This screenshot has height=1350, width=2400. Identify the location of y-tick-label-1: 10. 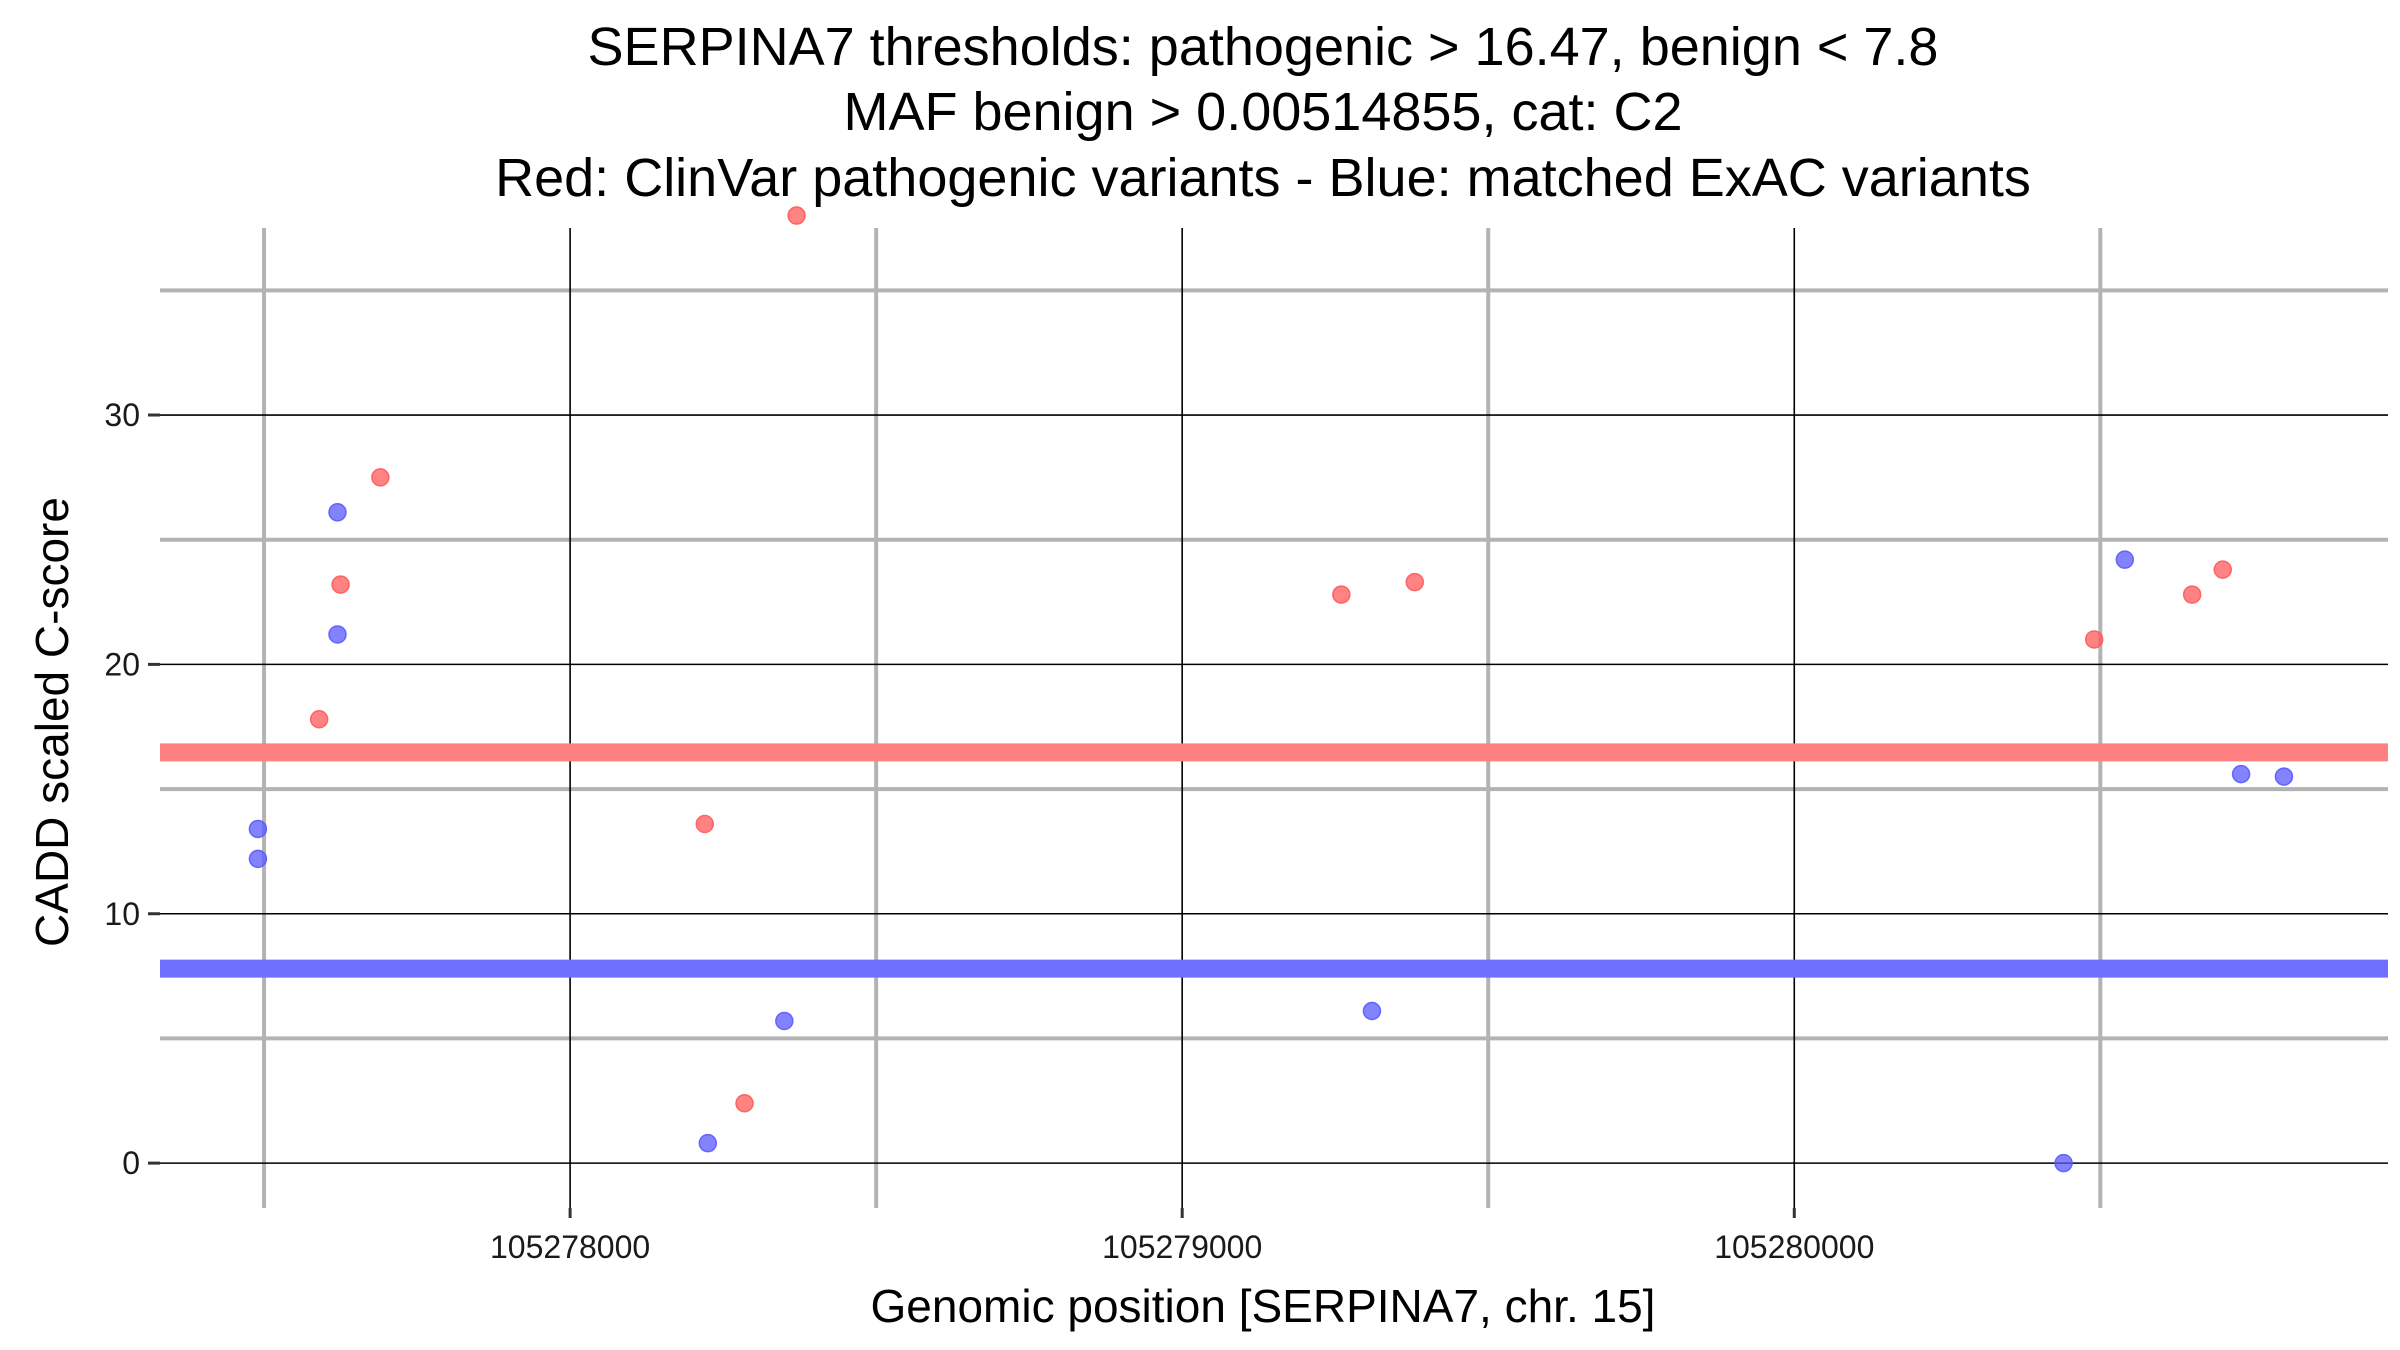
(122, 914).